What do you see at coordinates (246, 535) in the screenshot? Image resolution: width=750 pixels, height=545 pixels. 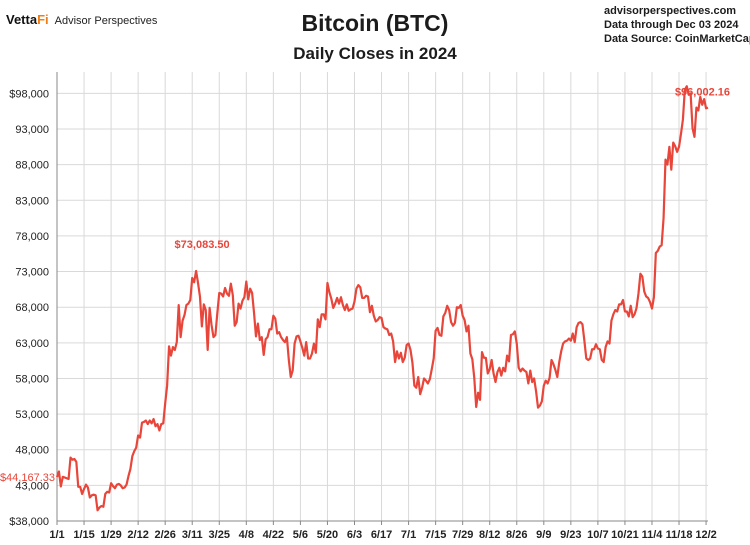 I see `x-tick-label: 4/8` at bounding box center [246, 535].